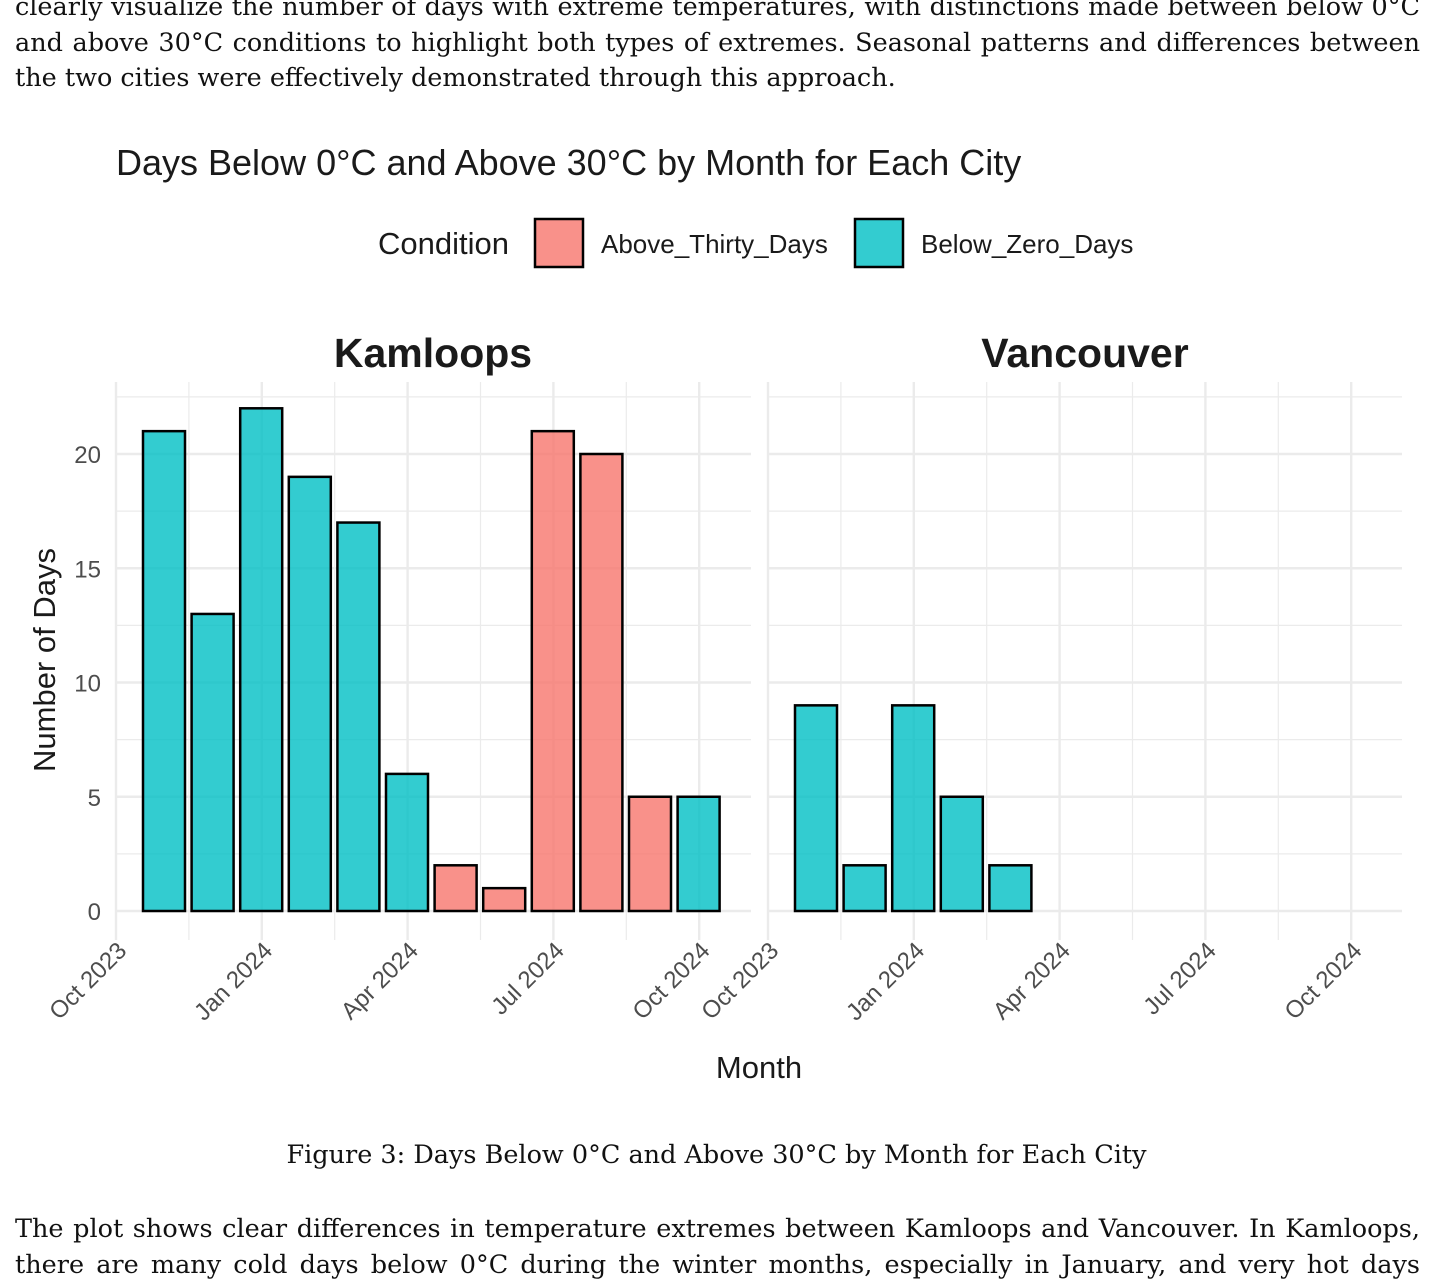 This screenshot has width=1433, height=1283. I want to click on legend-swatch-above, so click(559, 243).